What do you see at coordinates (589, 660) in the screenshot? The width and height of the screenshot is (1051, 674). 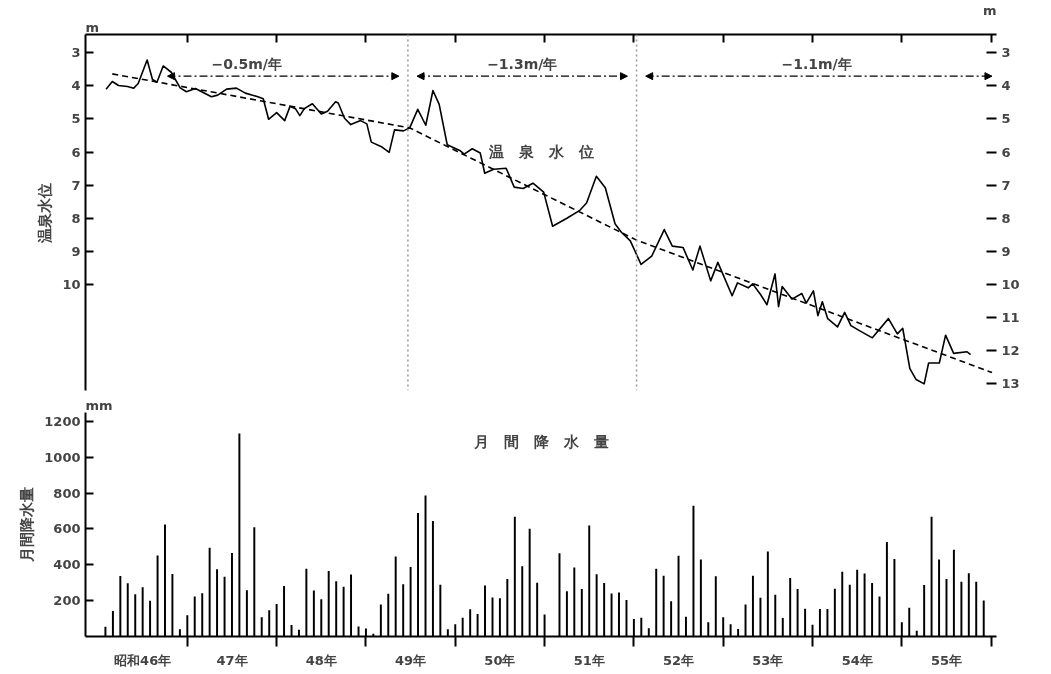 I see `x-tick-label: 51年` at bounding box center [589, 660].